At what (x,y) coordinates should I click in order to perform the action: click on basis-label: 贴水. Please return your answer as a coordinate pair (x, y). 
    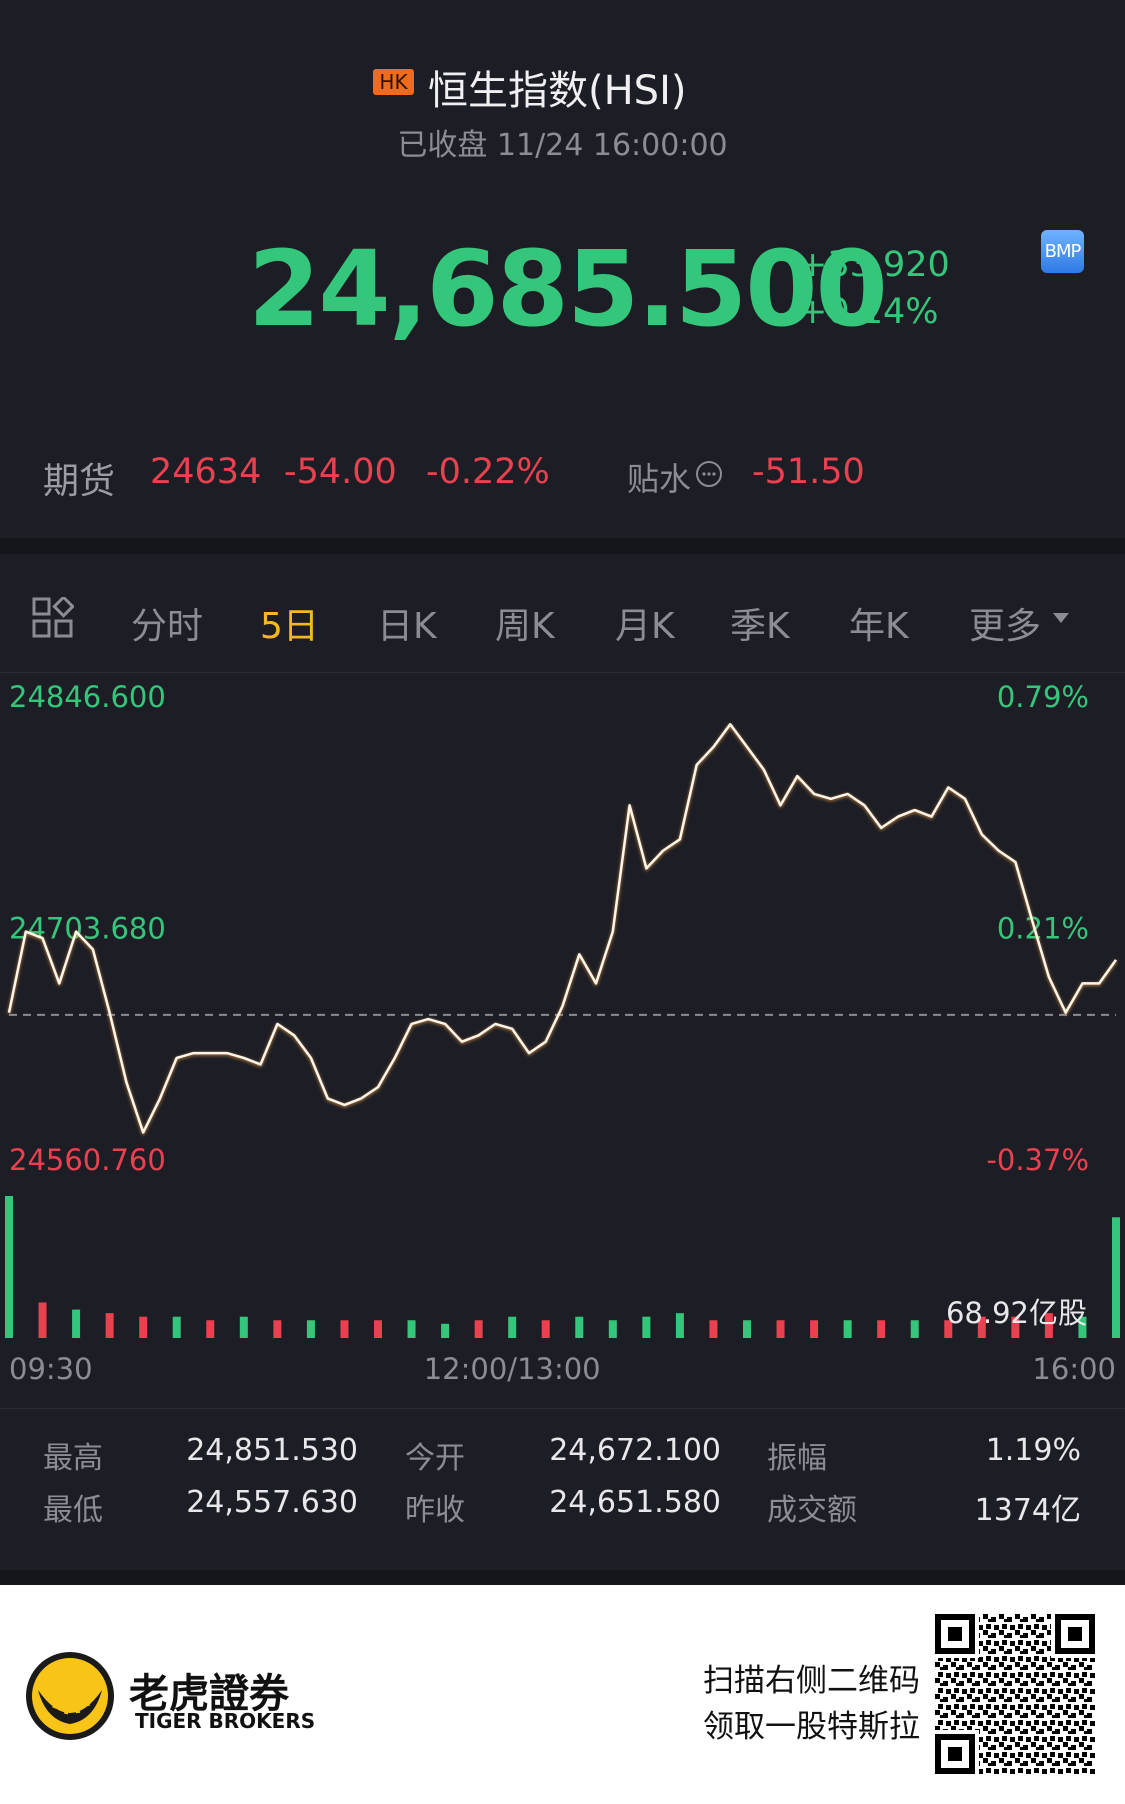
    Looking at the image, I should click on (659, 479).